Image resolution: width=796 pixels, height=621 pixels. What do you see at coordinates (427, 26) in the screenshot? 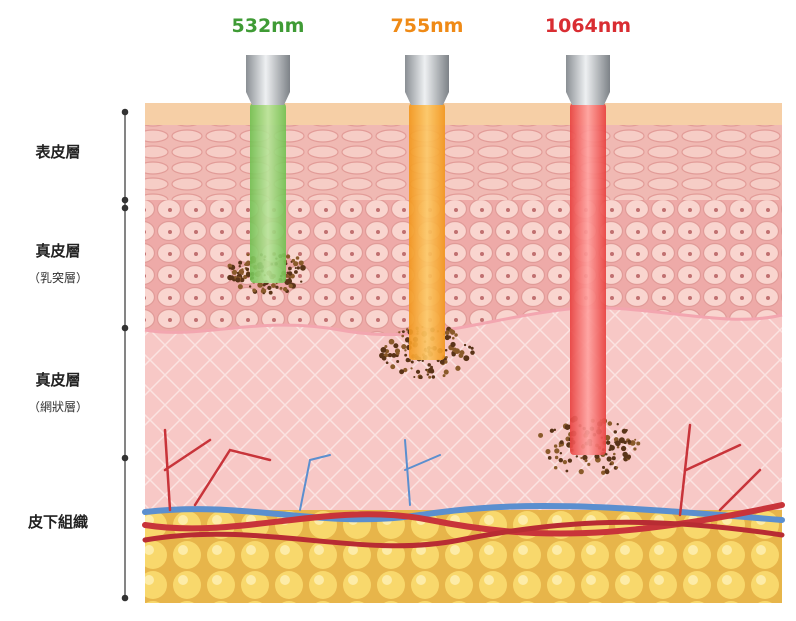
I see `wavelength-label: 755nm` at bounding box center [427, 26].